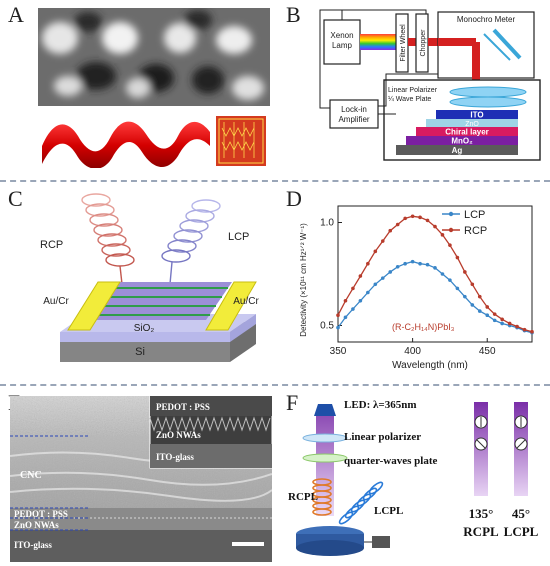 The height and width of the screenshot is (566, 550). Describe the element at coordinates (292, 402) in the screenshot. I see `panel-f-label: F` at that location.